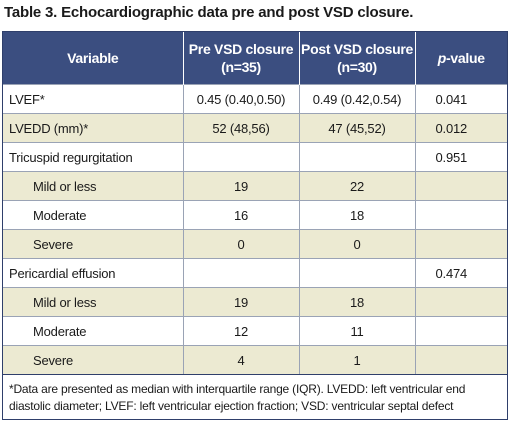 Image resolution: width=513 pixels, height=424 pixels. What do you see at coordinates (241, 215) in the screenshot?
I see `row-pre-value: 16` at bounding box center [241, 215].